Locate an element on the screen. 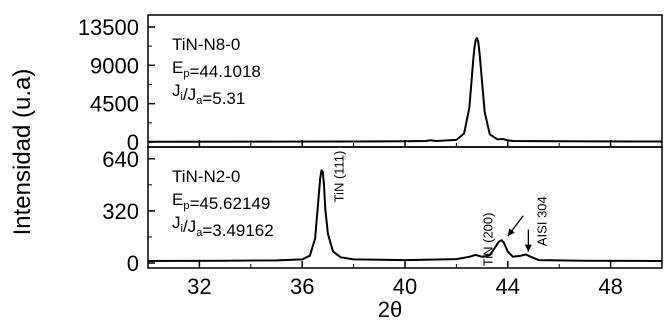 This screenshot has height=327, width=667. panel-2-legend-line: TiN-N2-0 is located at coordinates (206, 176).